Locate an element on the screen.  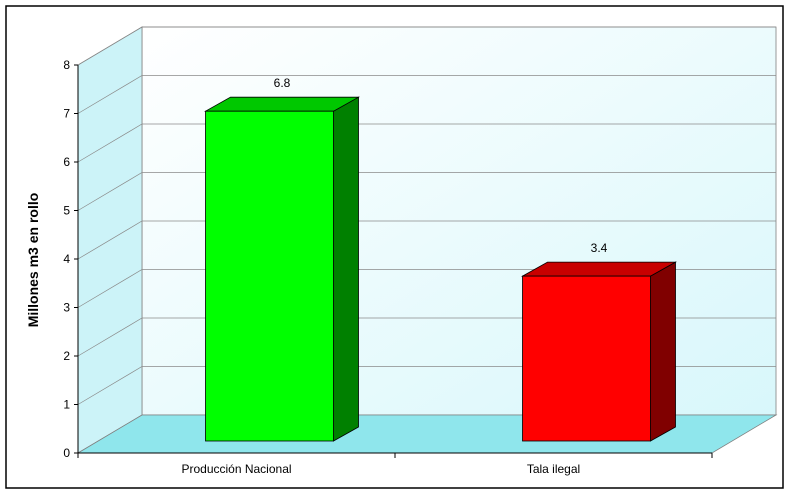
x-tick-label: Tala ilegal is located at coordinates (553, 469).